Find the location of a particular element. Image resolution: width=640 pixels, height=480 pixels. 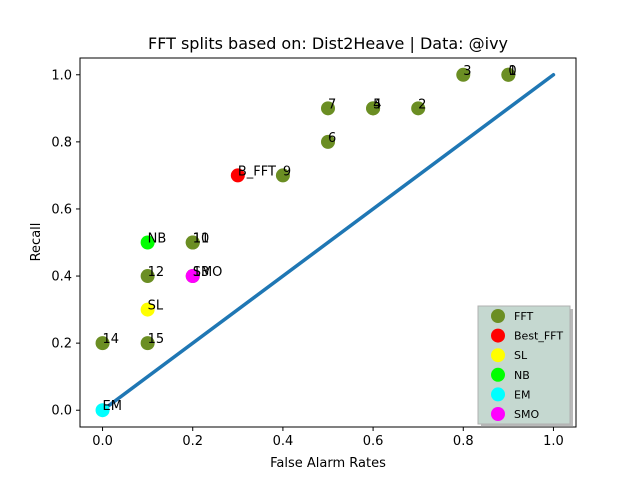

y-tick-label: 0.4 is located at coordinates (61, 277).